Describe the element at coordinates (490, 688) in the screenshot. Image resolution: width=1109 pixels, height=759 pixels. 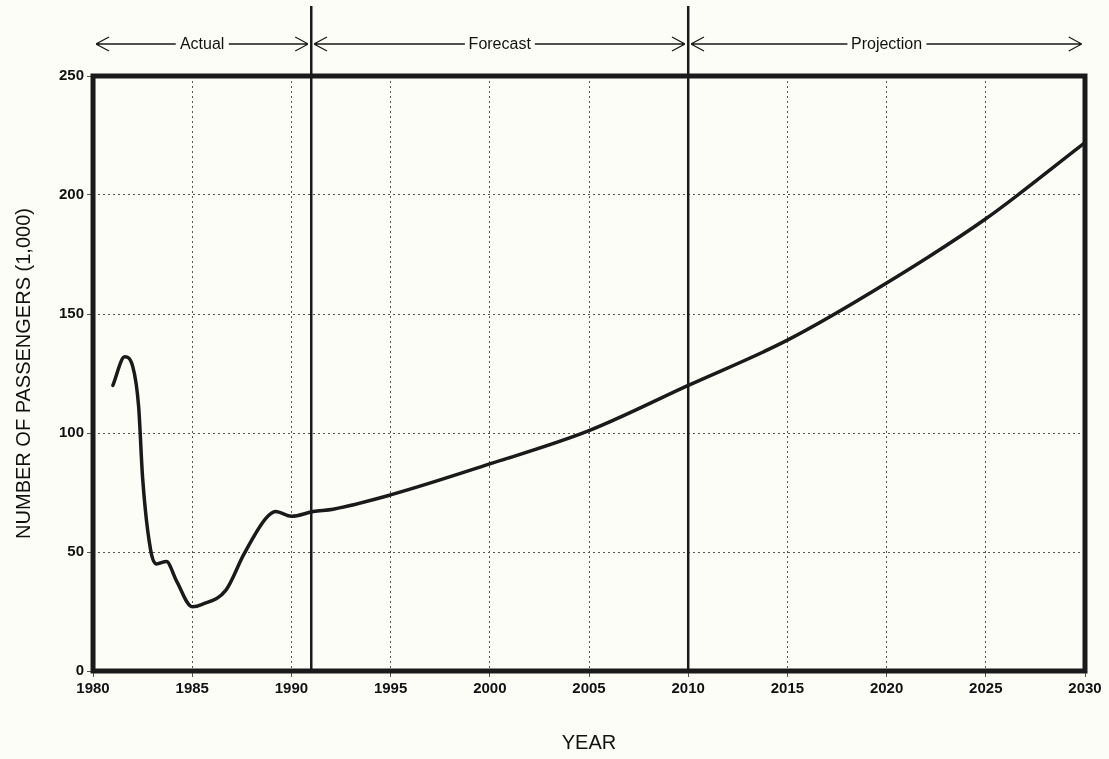
I see `x-tick-label: 2000` at that location.